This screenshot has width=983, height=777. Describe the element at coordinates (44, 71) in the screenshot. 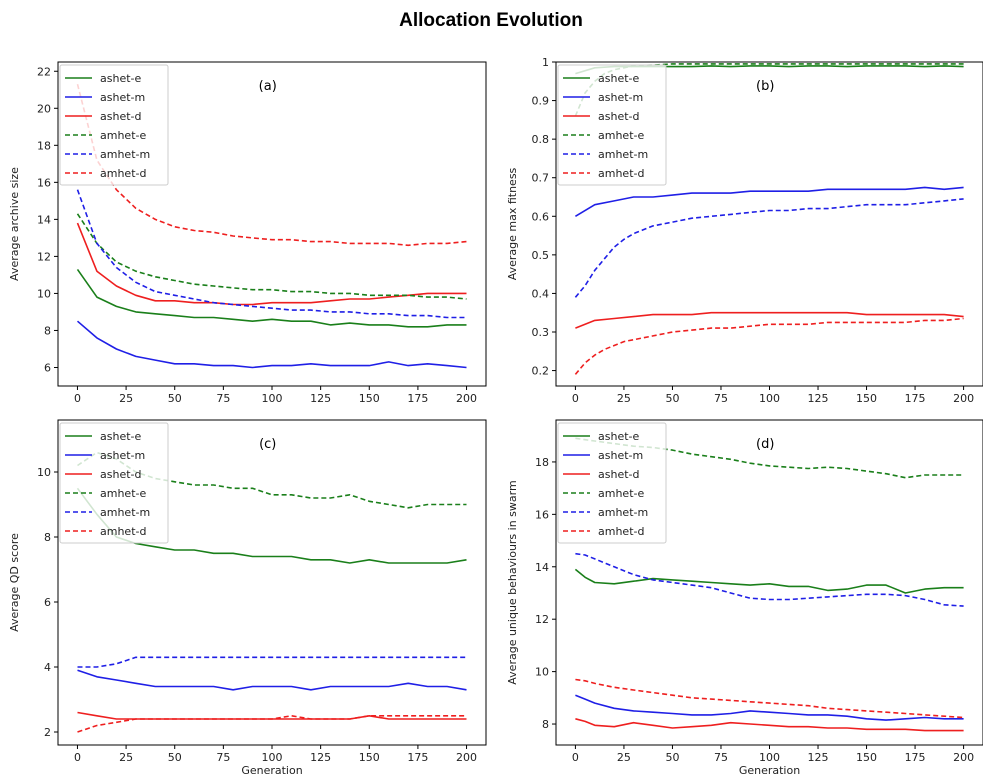

I see `y-tick-label: 22` at that location.